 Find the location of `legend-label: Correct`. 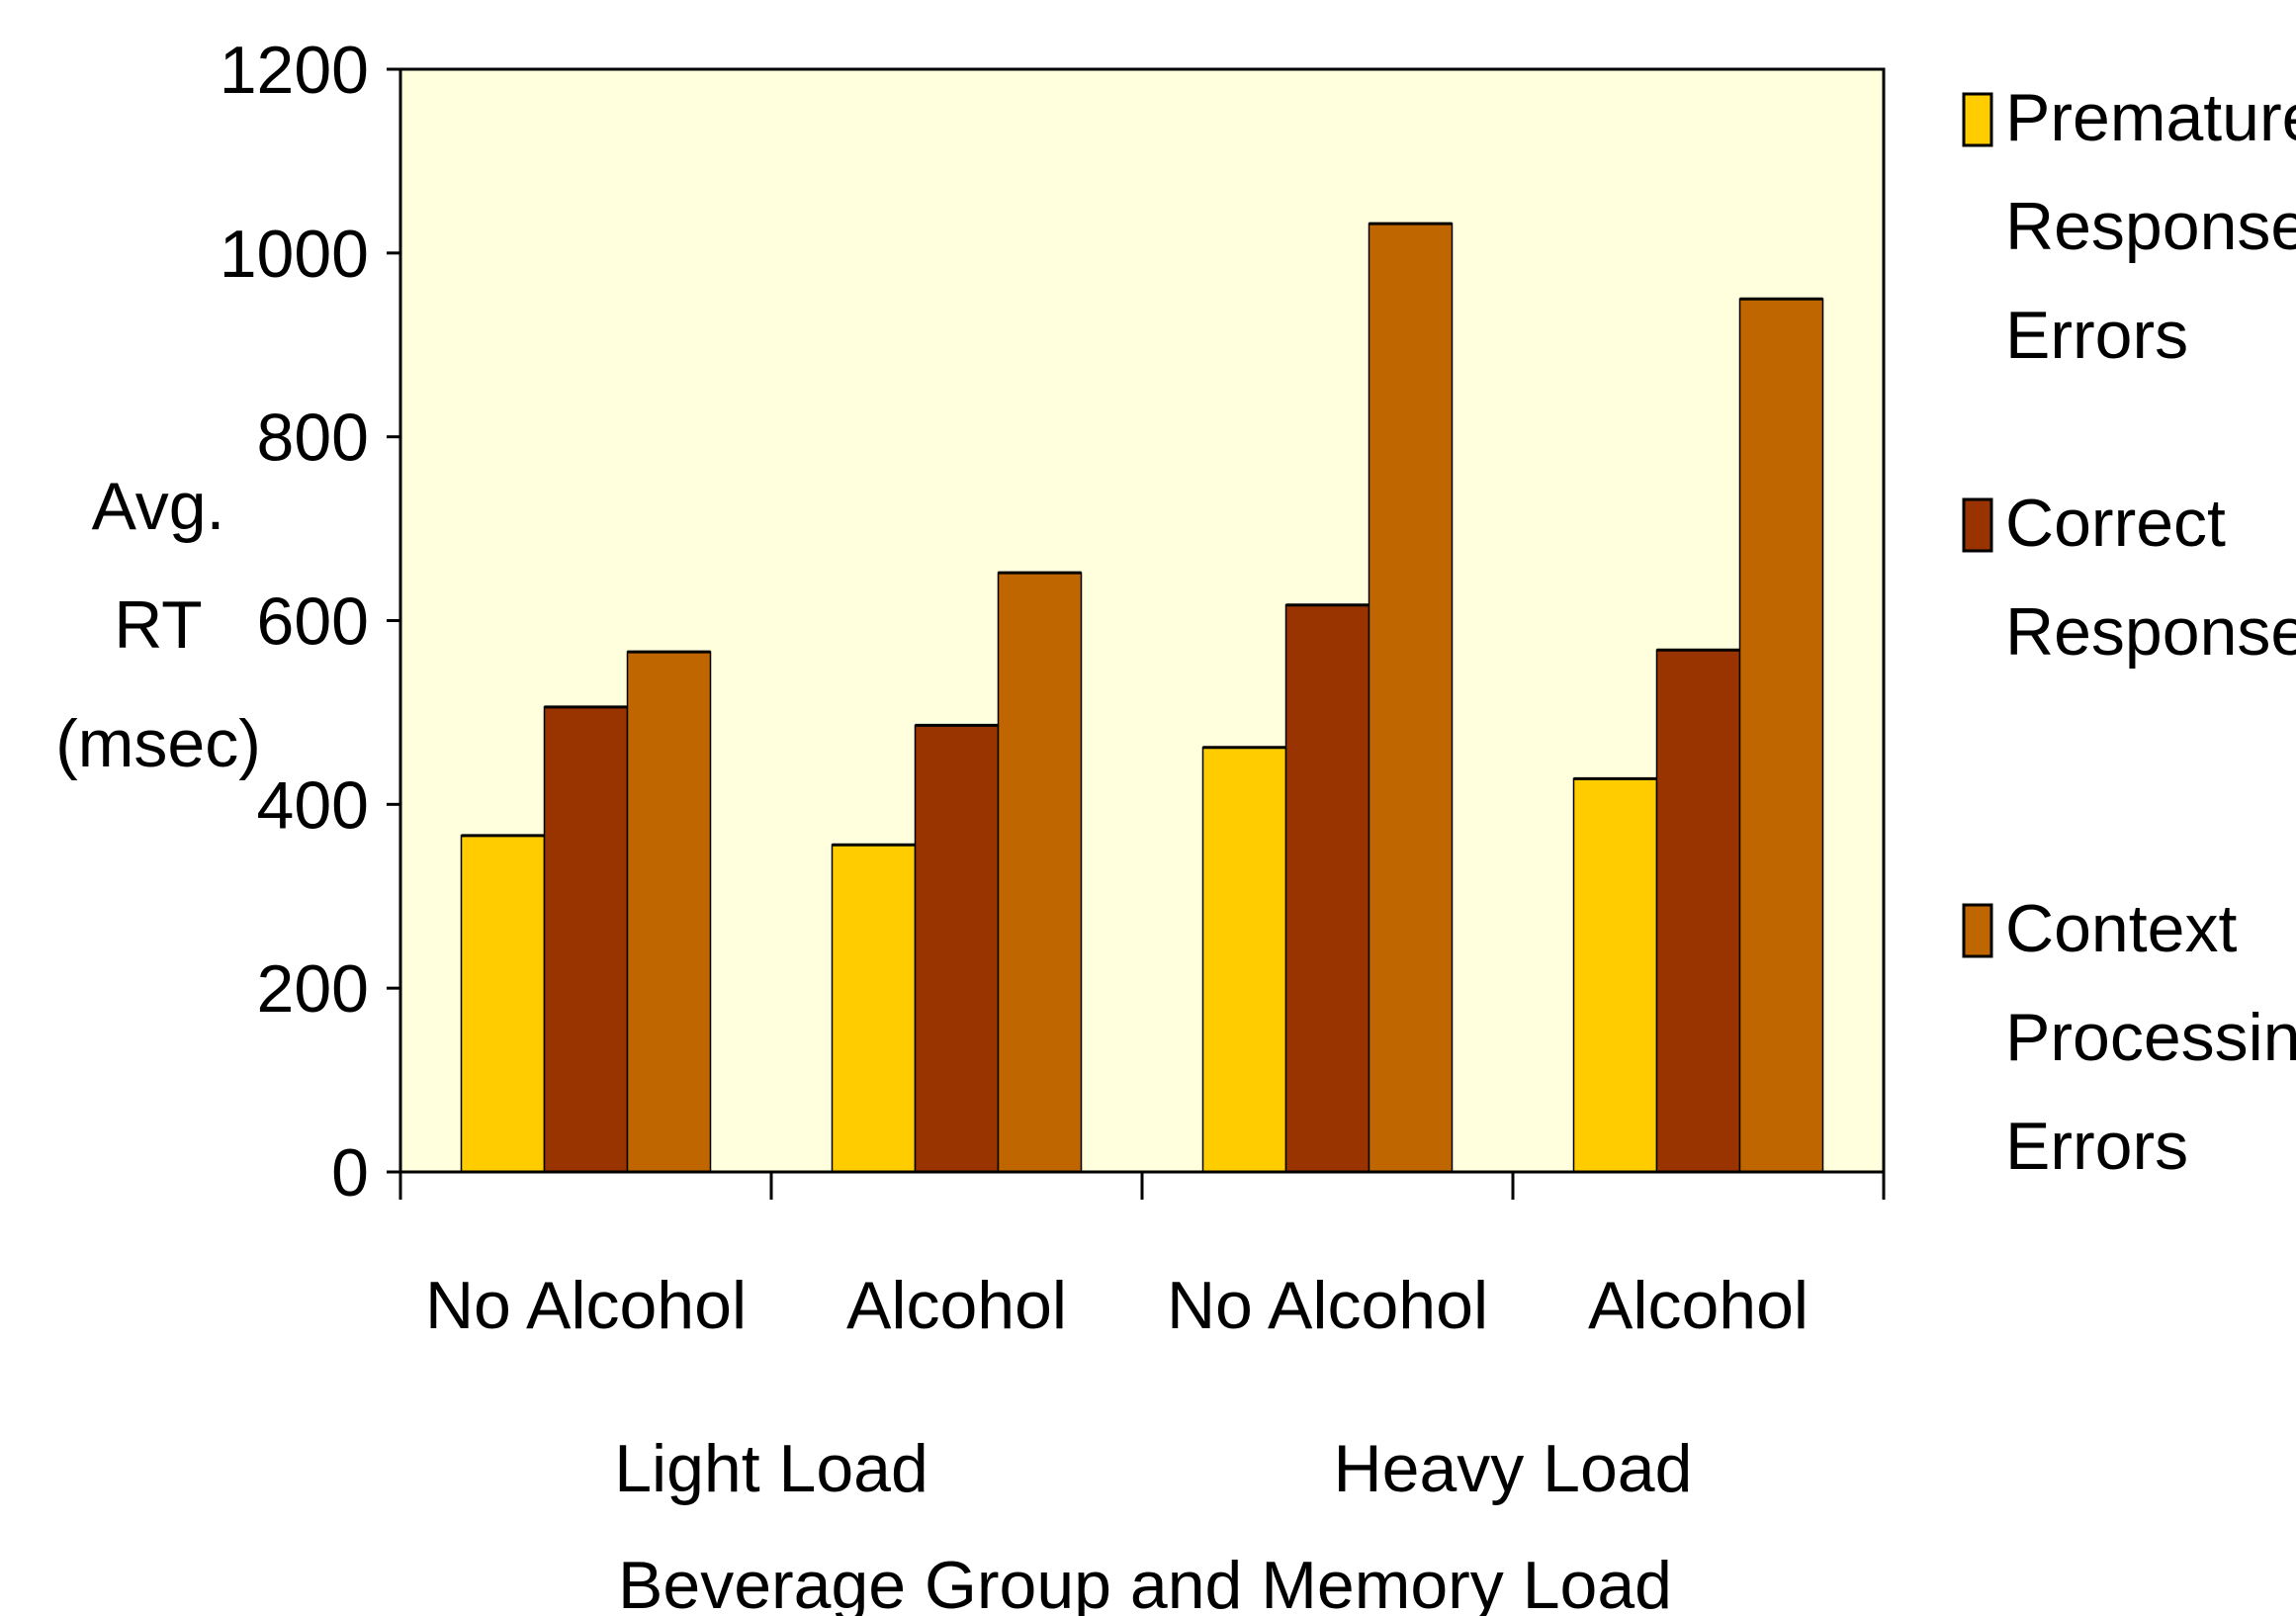

legend-label: Correct is located at coordinates (2115, 523).